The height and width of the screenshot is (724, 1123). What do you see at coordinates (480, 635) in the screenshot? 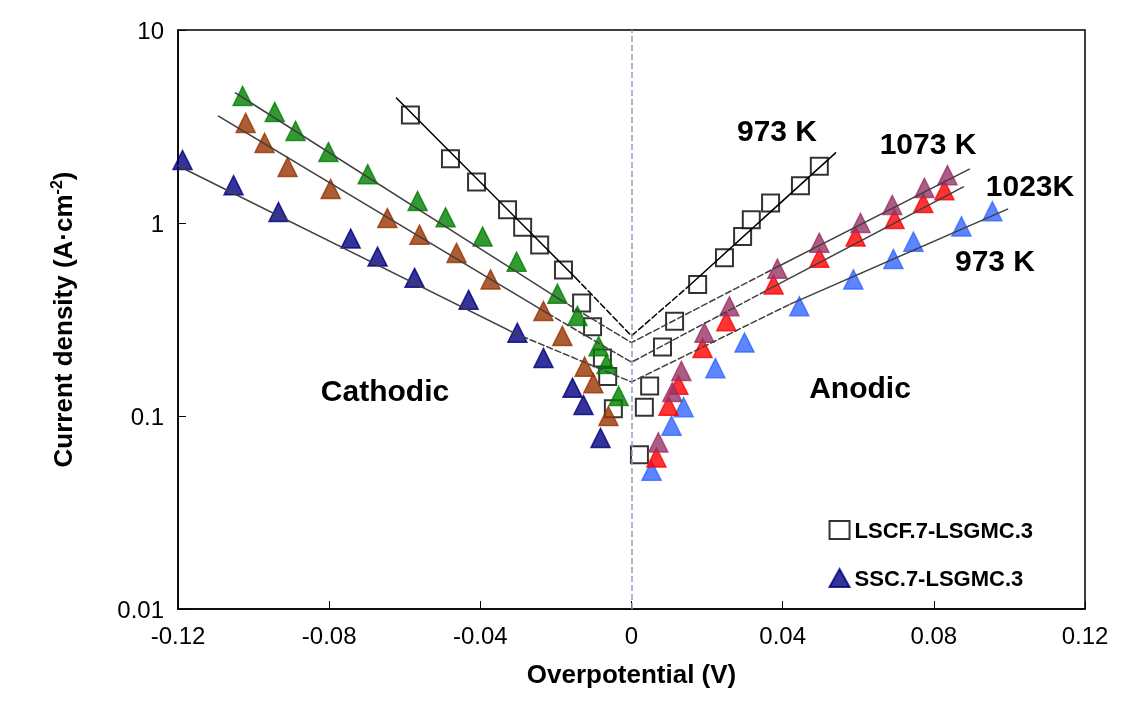
I see `x-tick-label: -0.04` at bounding box center [480, 635].